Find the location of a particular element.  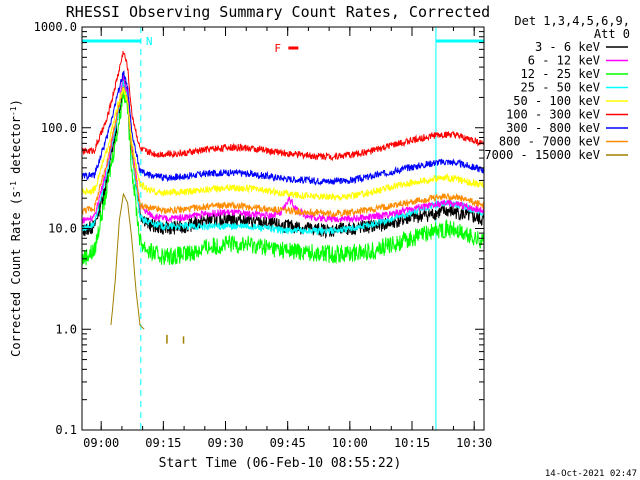

legend-header-line2: Att 0 is located at coordinates (612, 34).